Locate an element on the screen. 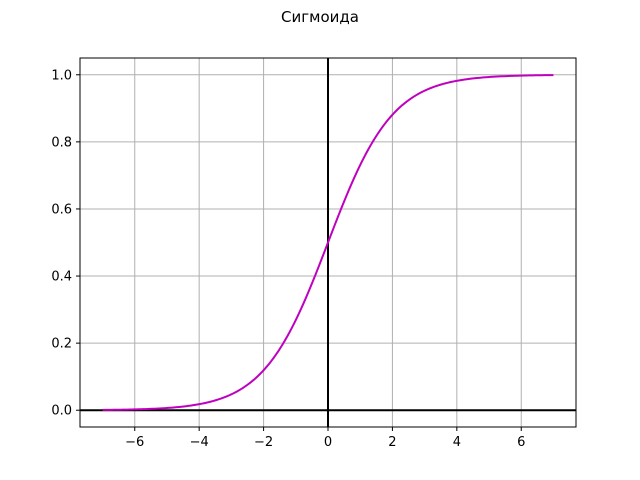 The image size is (640, 480). y-tick-label: 1.0 is located at coordinates (61, 75).